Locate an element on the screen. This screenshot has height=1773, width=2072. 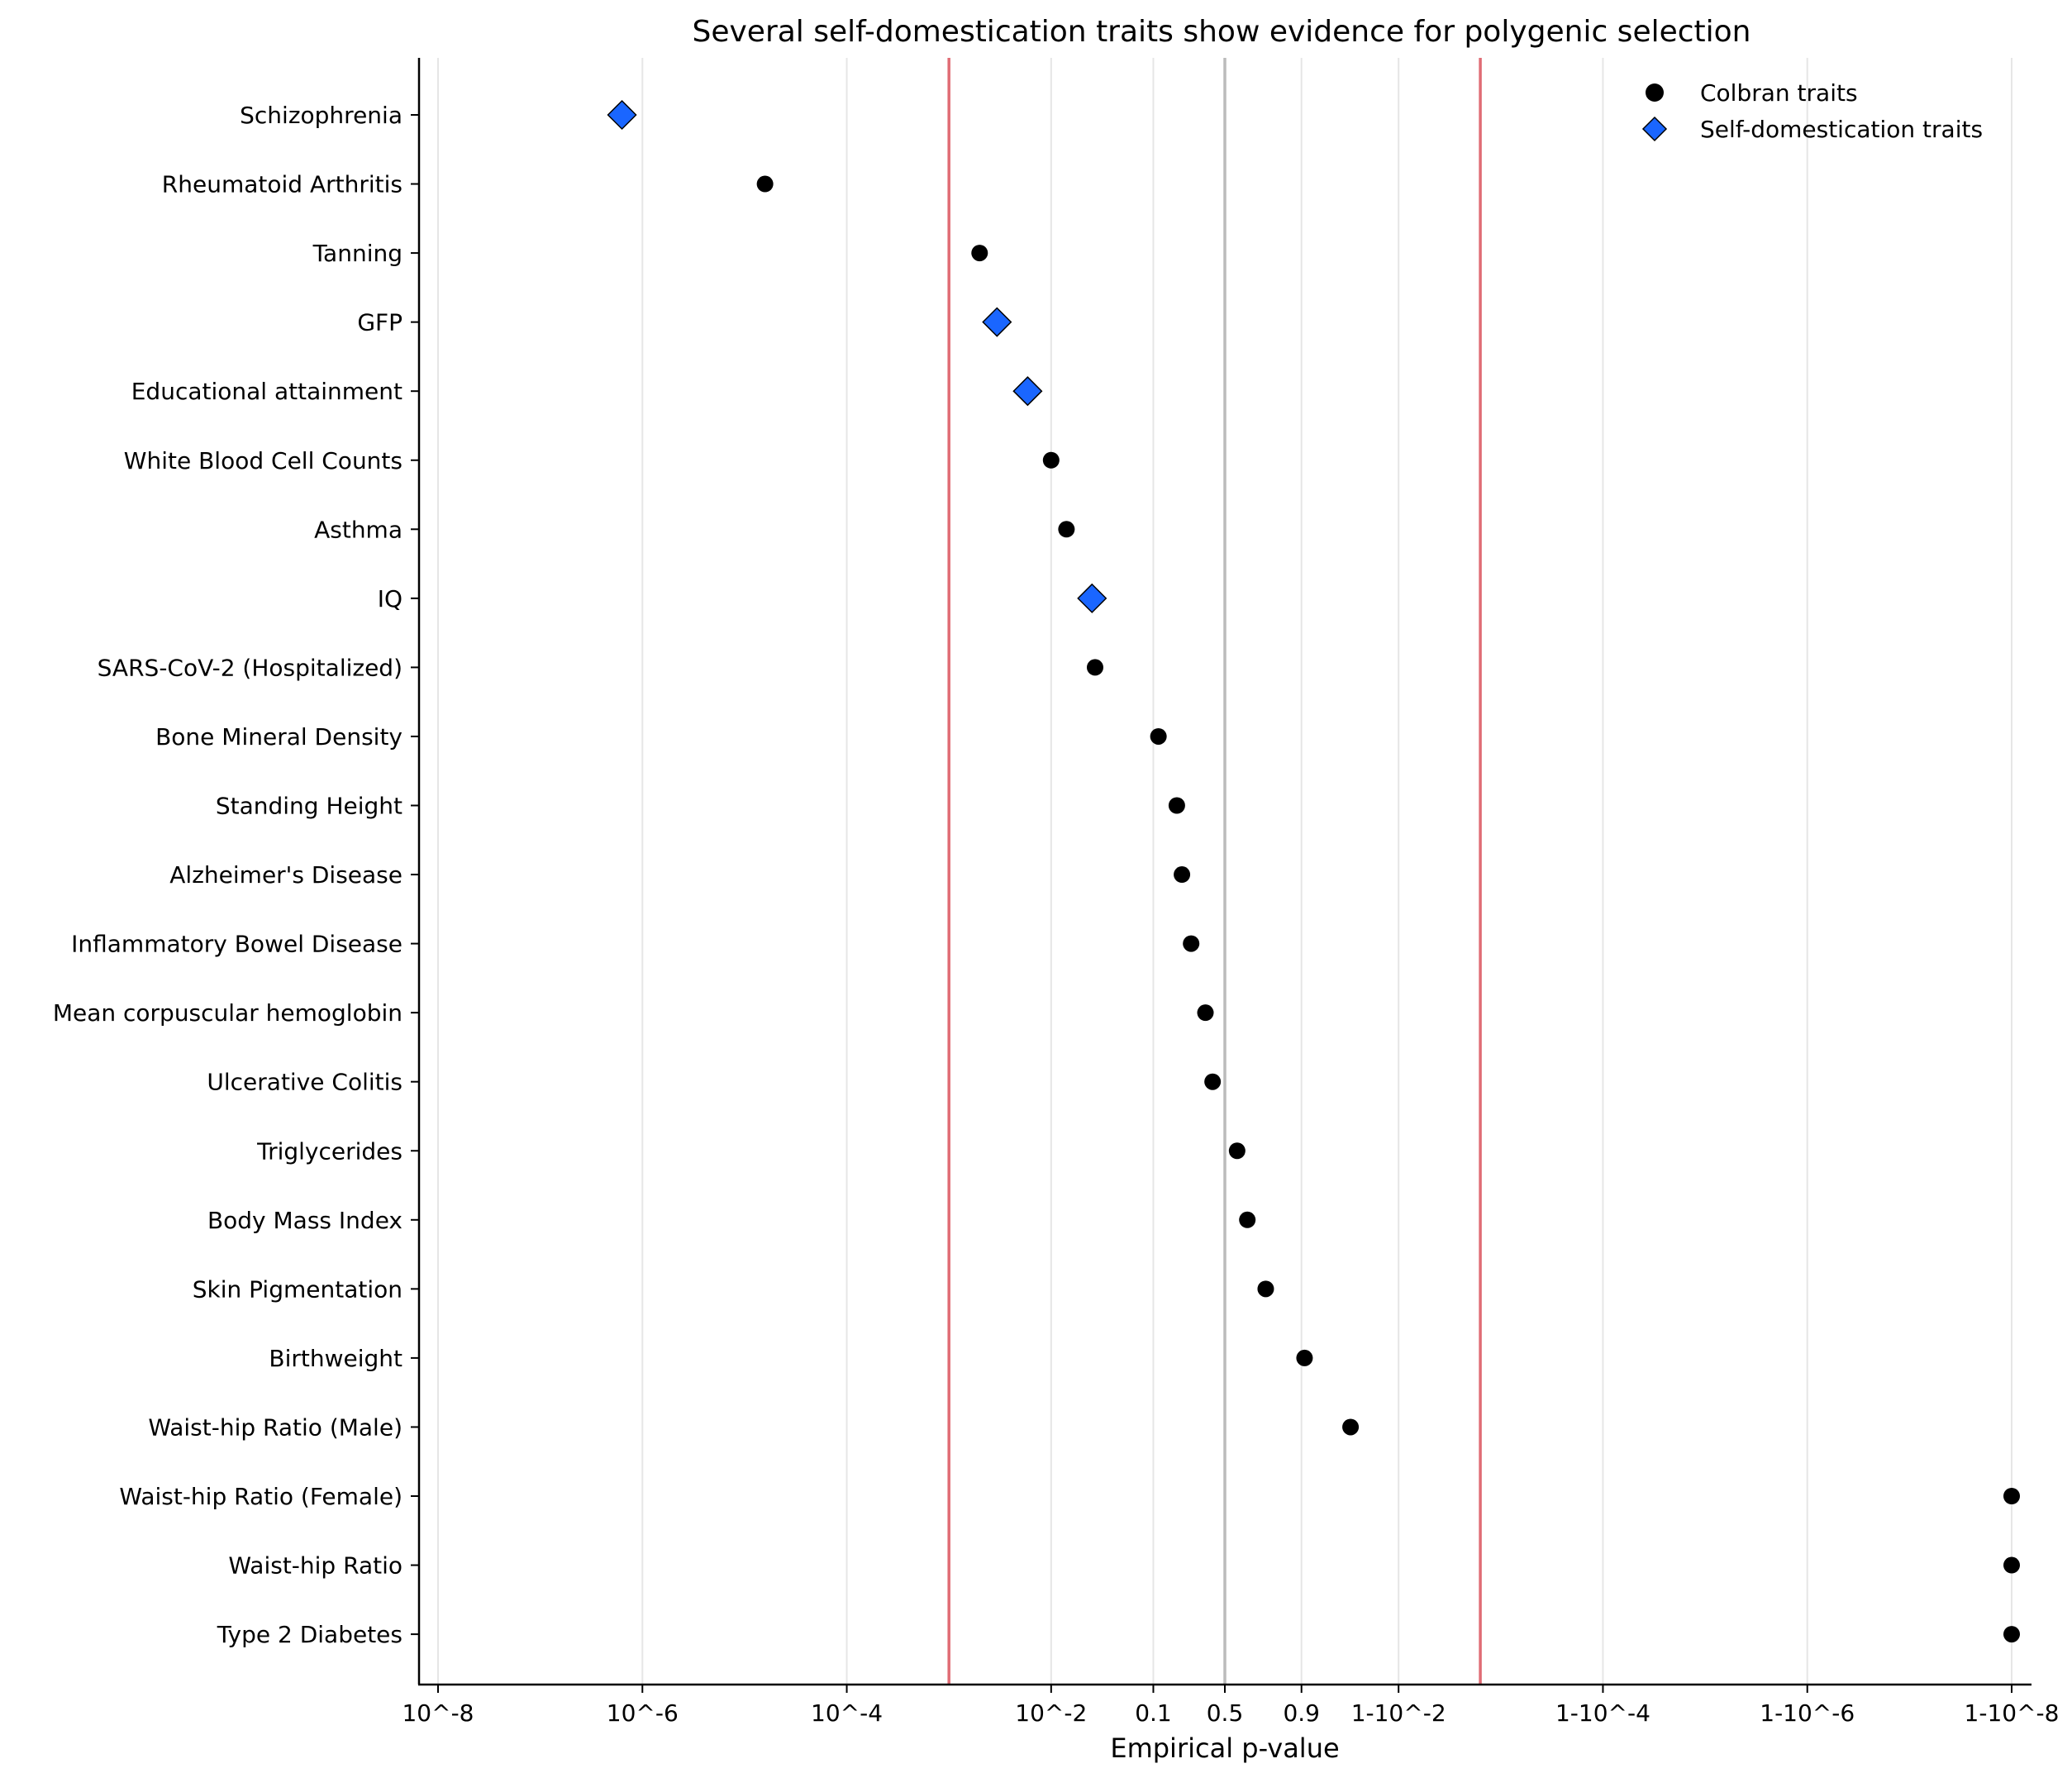
y-tick-label-10: Standing Height is located at coordinates (309, 807).